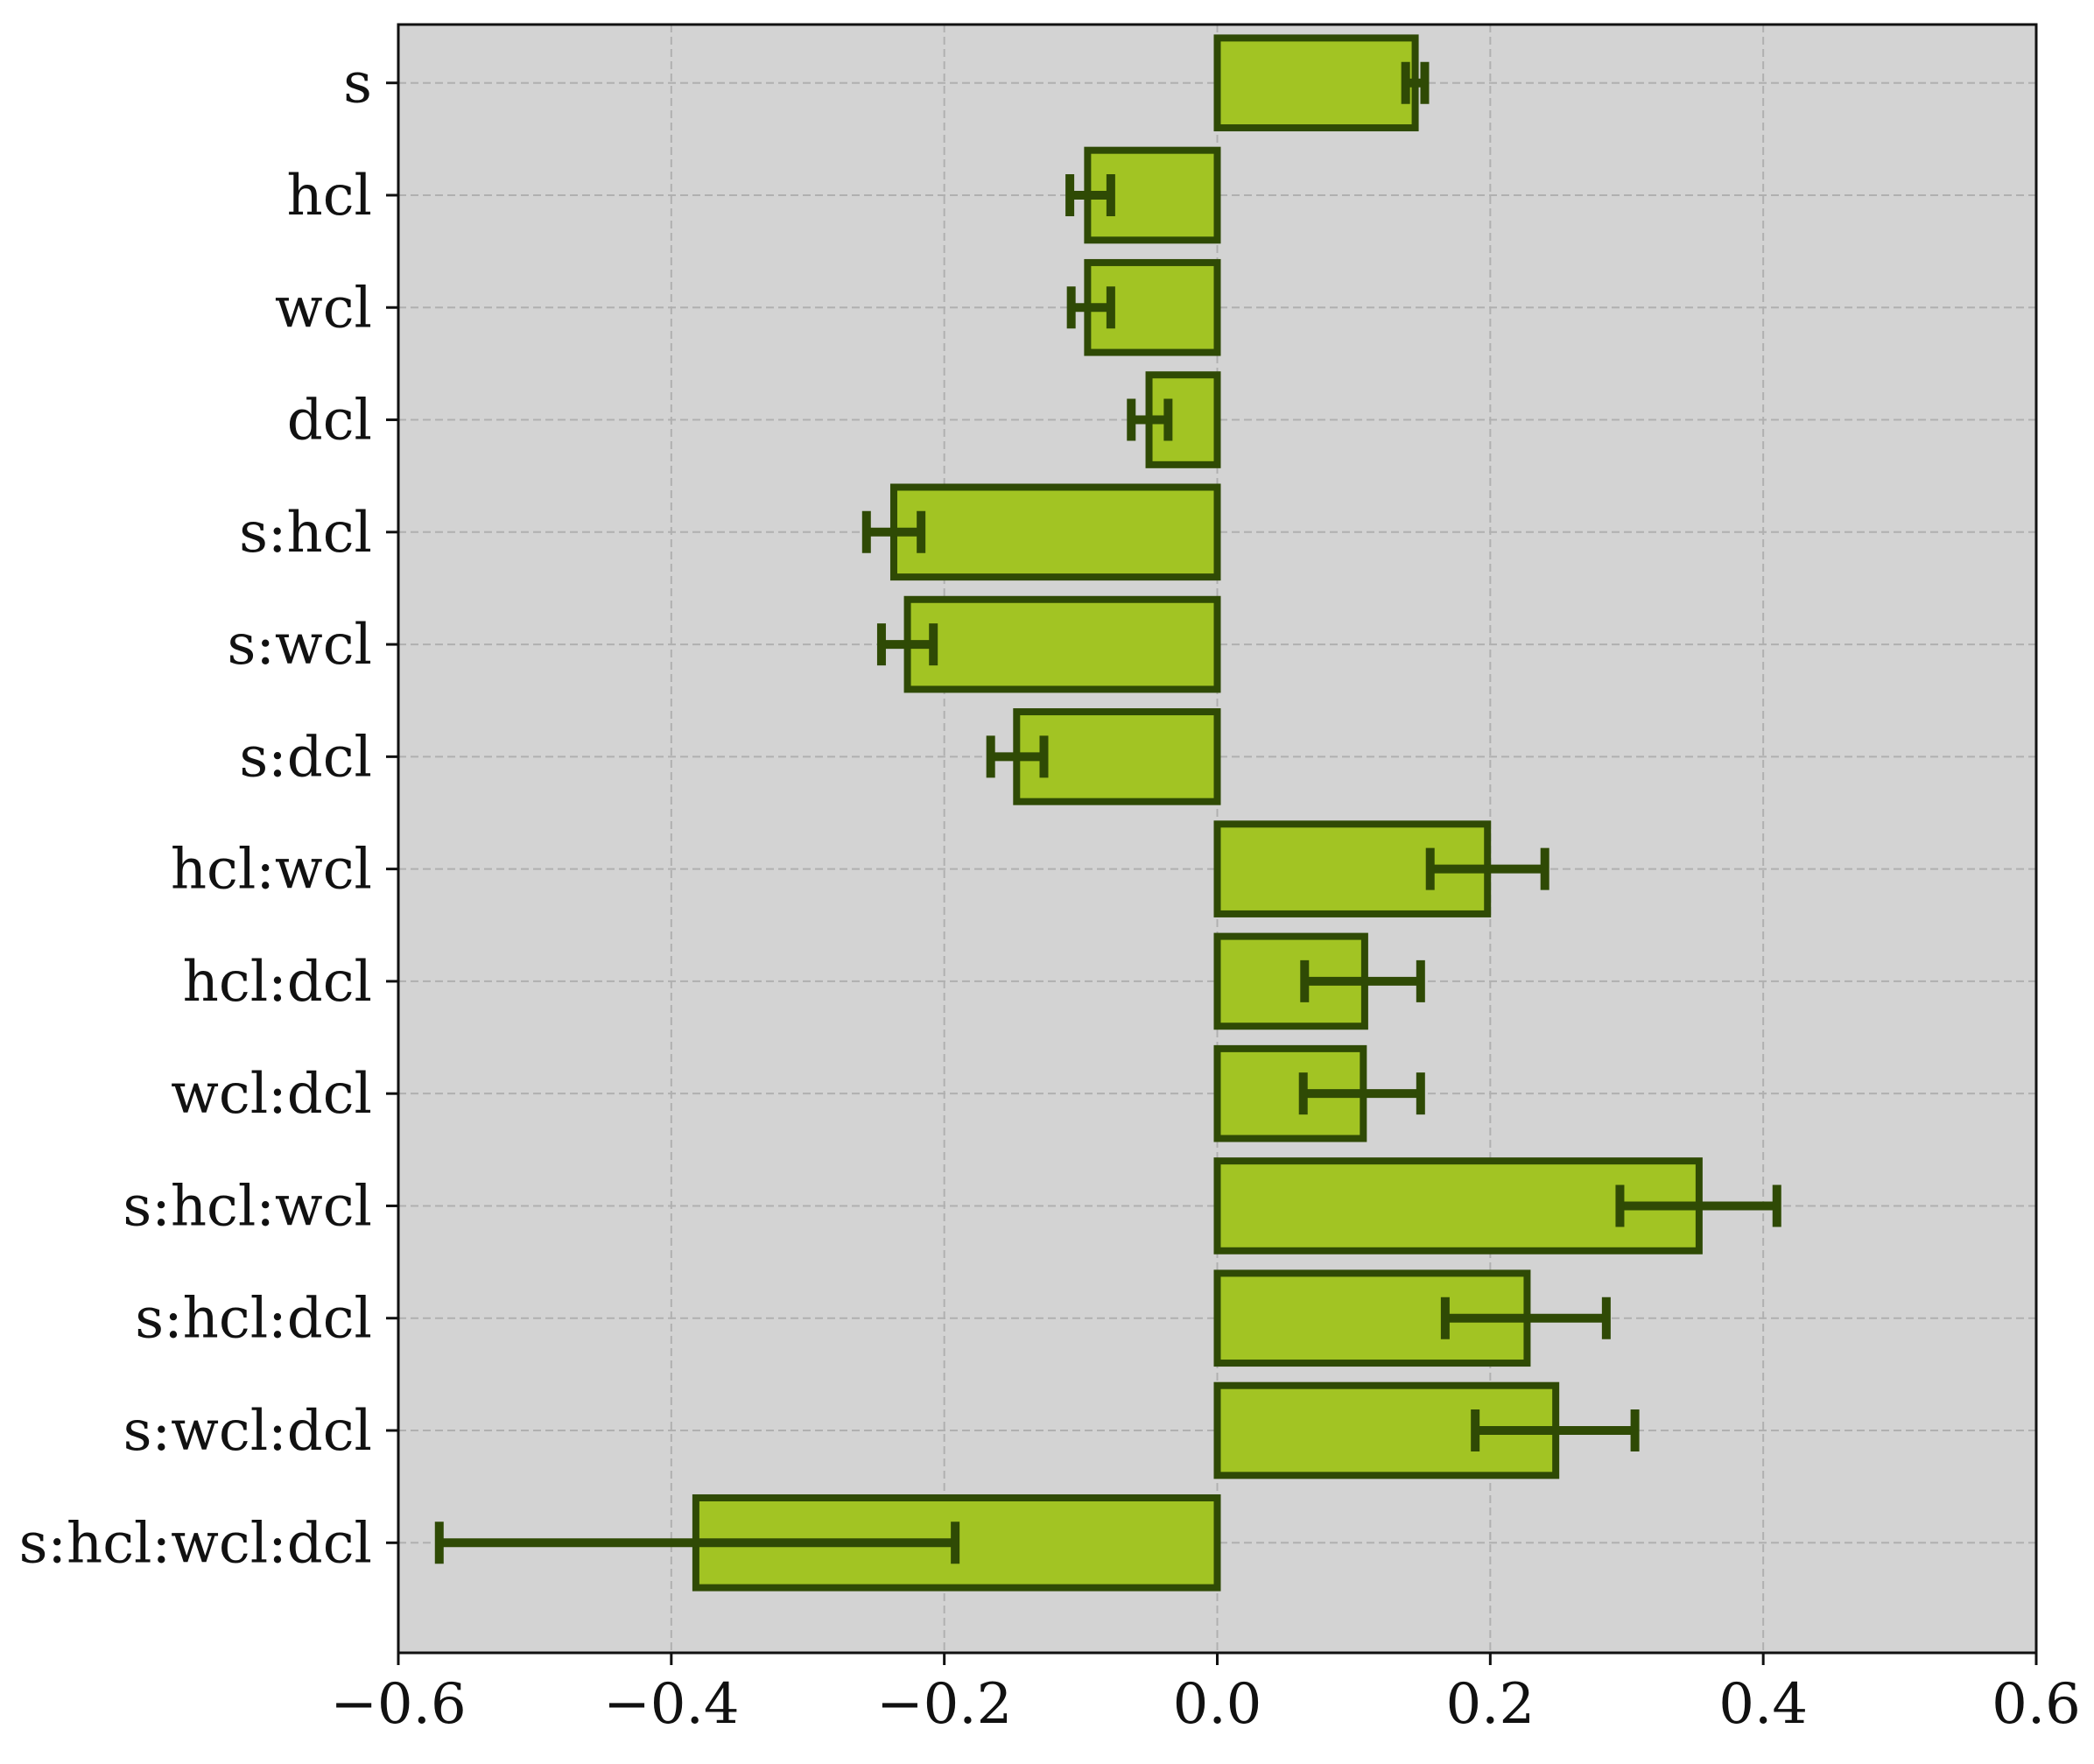  I want to click on x-tick-label: 0.0, so click(1218, 1705).